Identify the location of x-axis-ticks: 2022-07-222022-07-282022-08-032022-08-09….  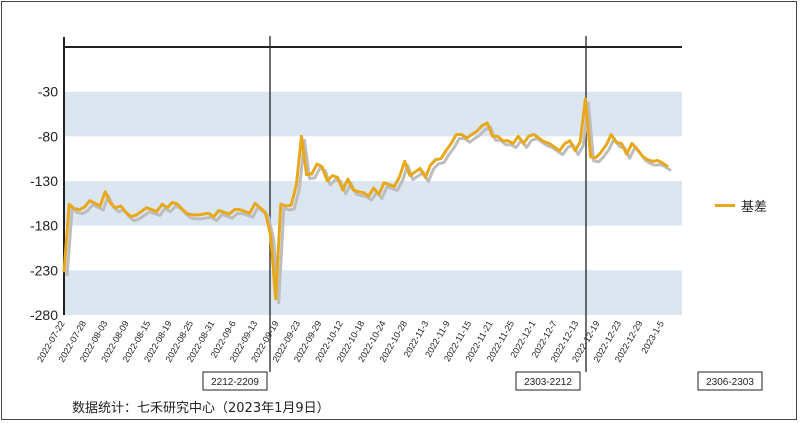
(350, 341).